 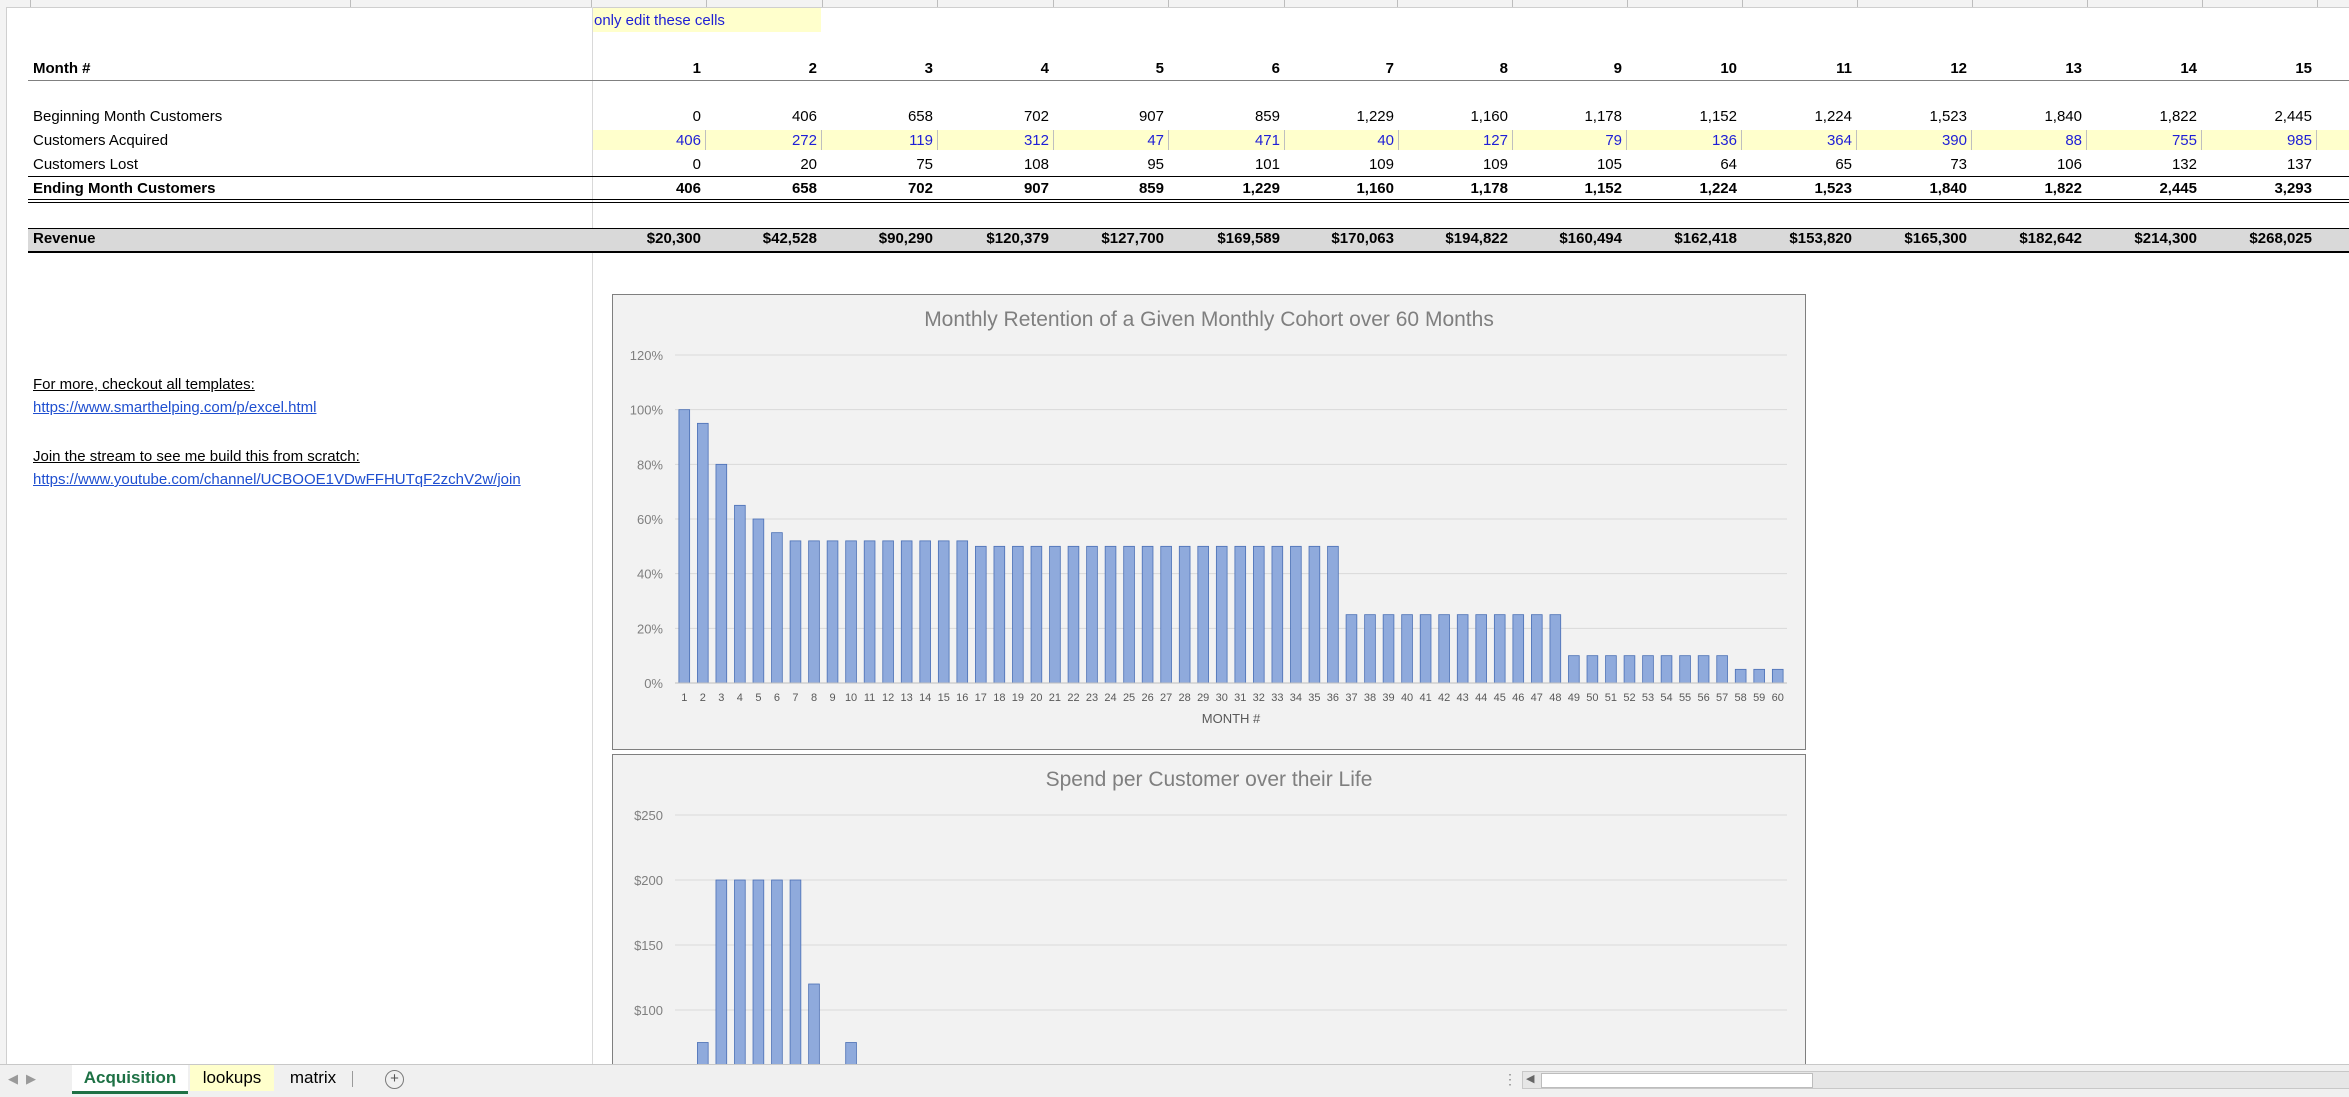 What do you see at coordinates (13, 1078) in the screenshot?
I see `scroll-left-icon: ◀` at bounding box center [13, 1078].